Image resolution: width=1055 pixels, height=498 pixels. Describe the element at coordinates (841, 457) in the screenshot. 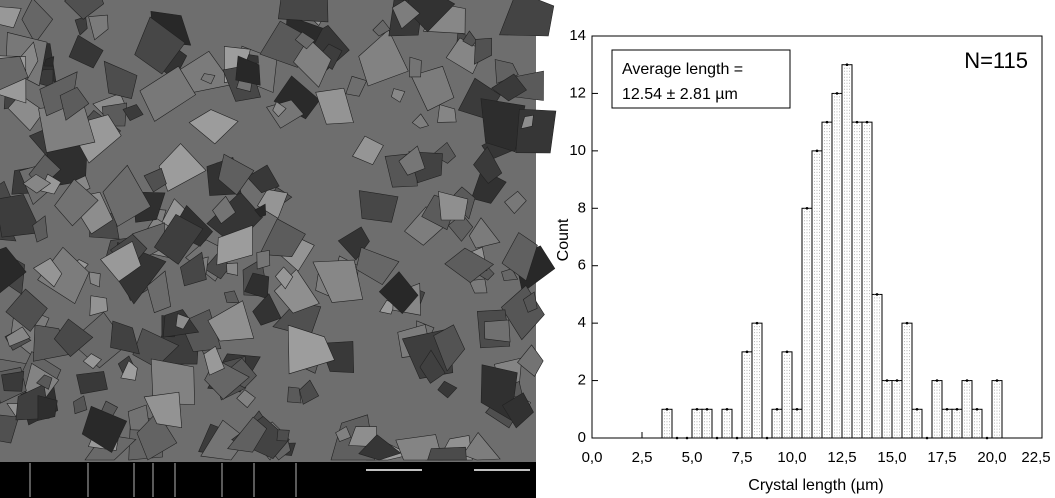

I see `x-tick-label: 12,5` at that location.